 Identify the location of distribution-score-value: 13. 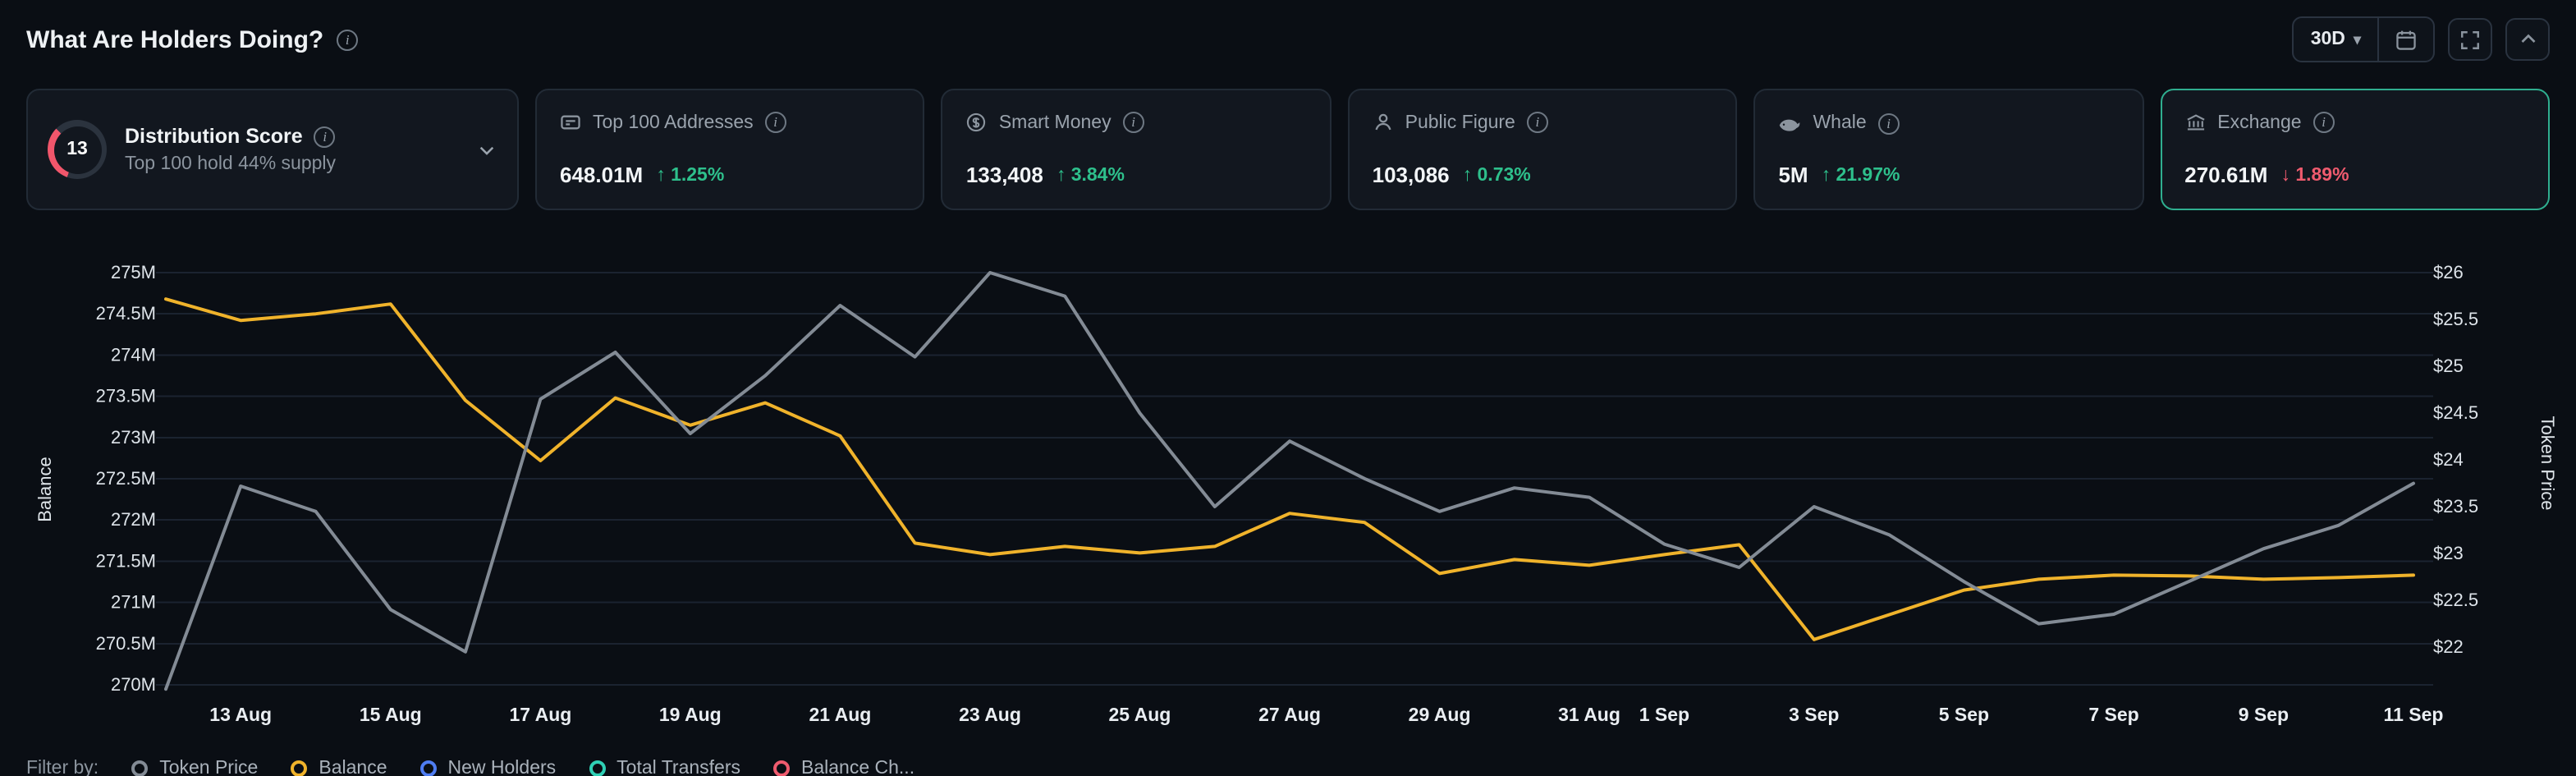
(77, 149).